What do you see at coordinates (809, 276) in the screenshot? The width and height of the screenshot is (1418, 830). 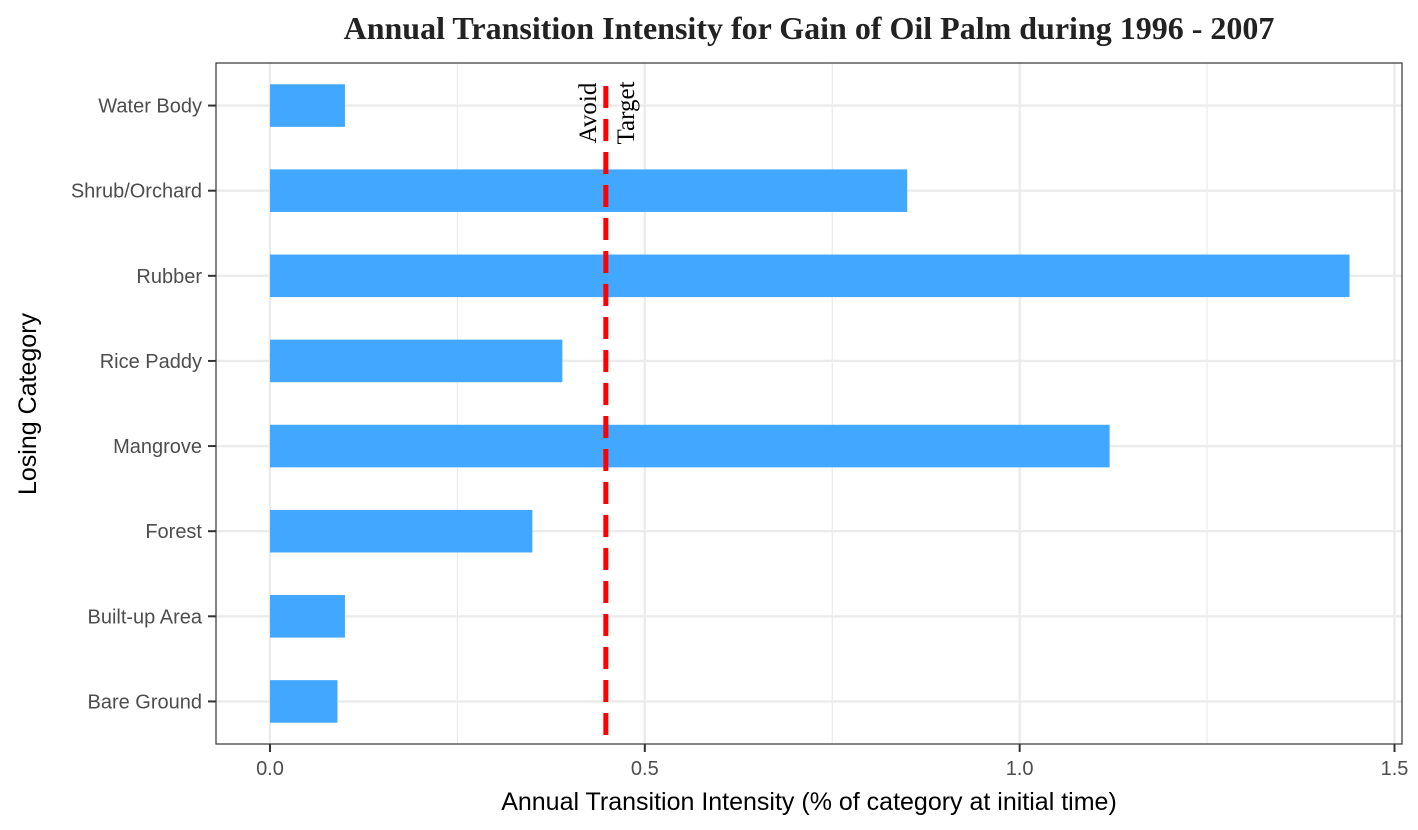 I see `bar-rubber` at bounding box center [809, 276].